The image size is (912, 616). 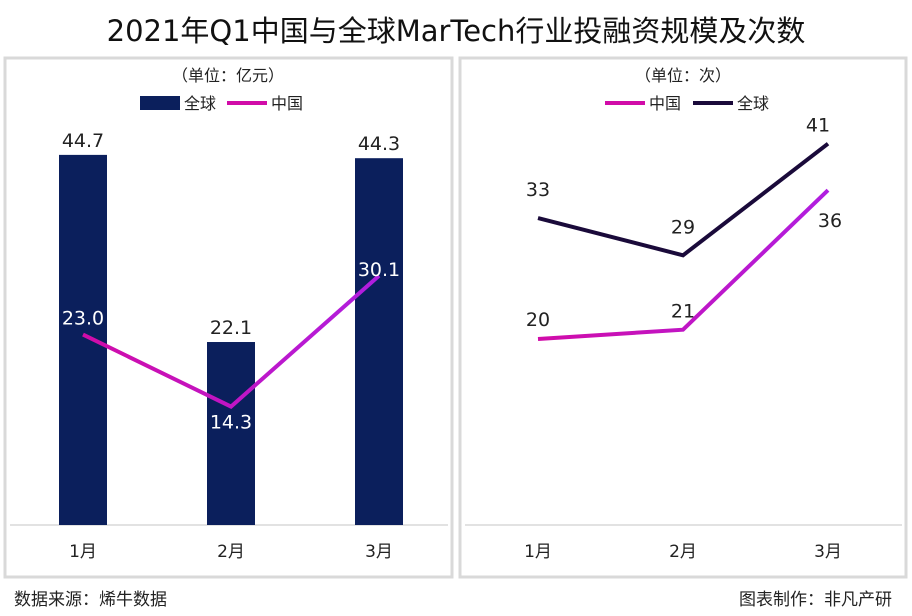 What do you see at coordinates (683, 75) in the screenshot?
I see `right-unit-label: （单位：次）` at bounding box center [683, 75].